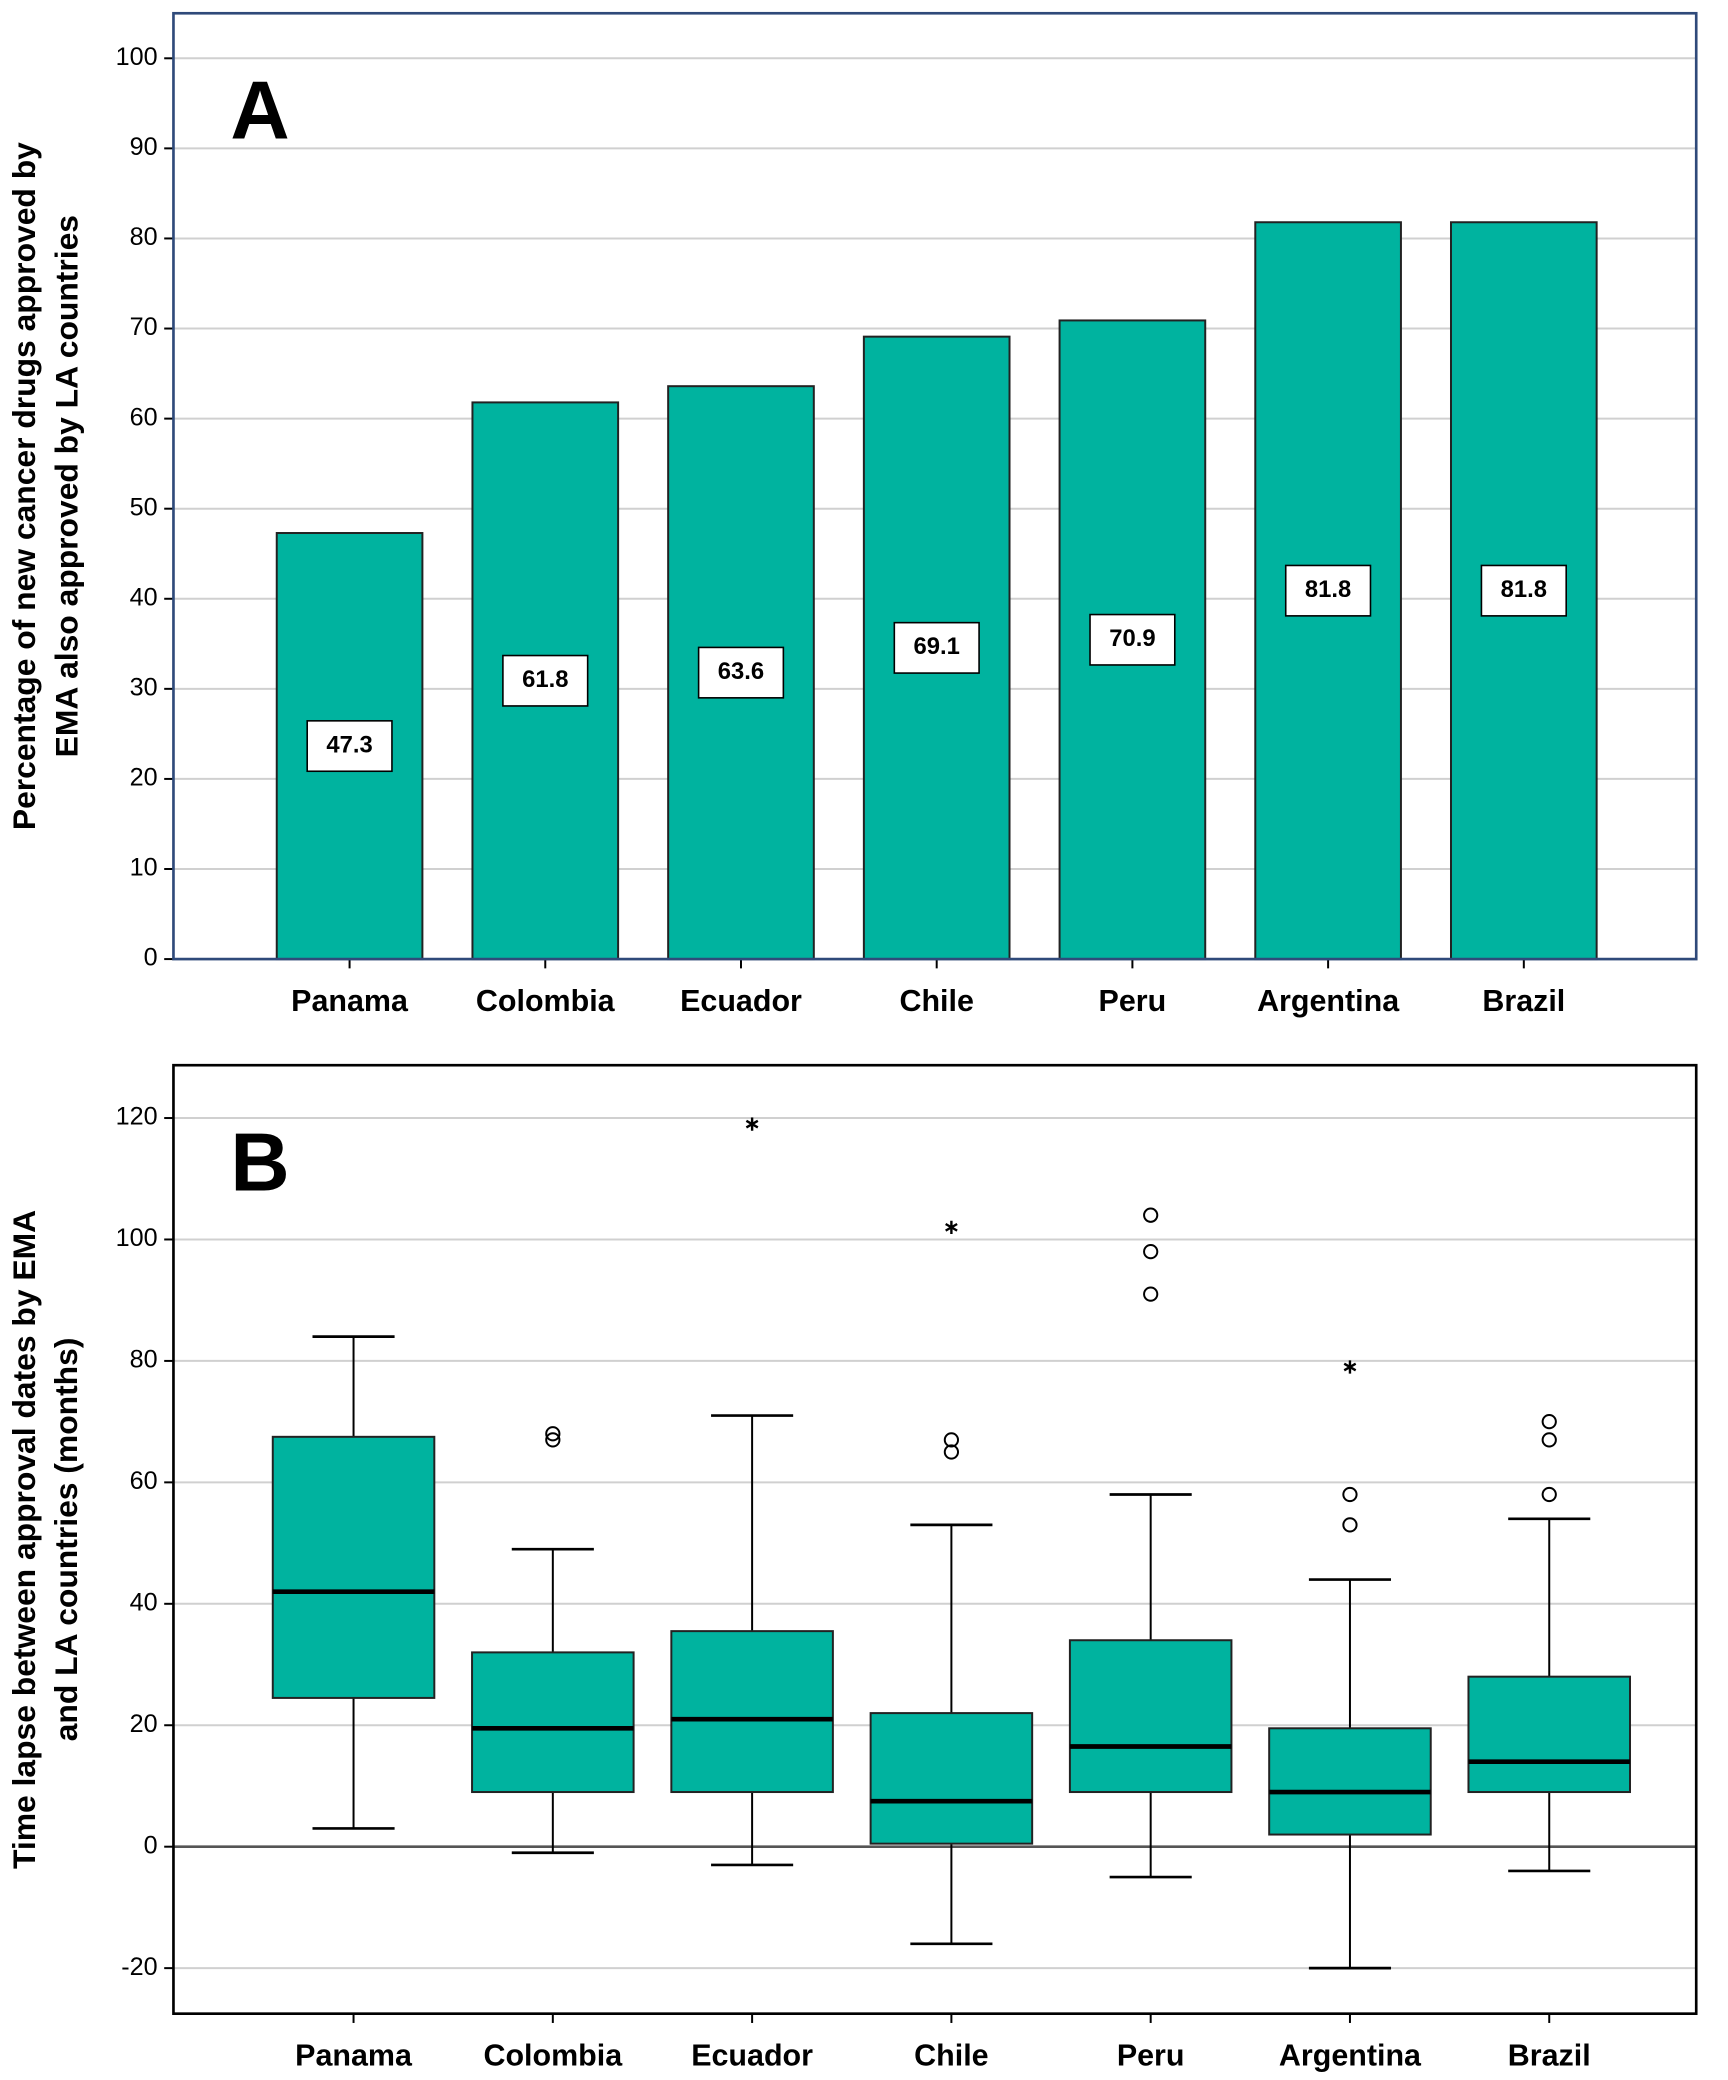 This screenshot has height=2080, width=1728. Describe the element at coordinates (144, 327) in the screenshot. I see `y-tick-label: 70` at that location.